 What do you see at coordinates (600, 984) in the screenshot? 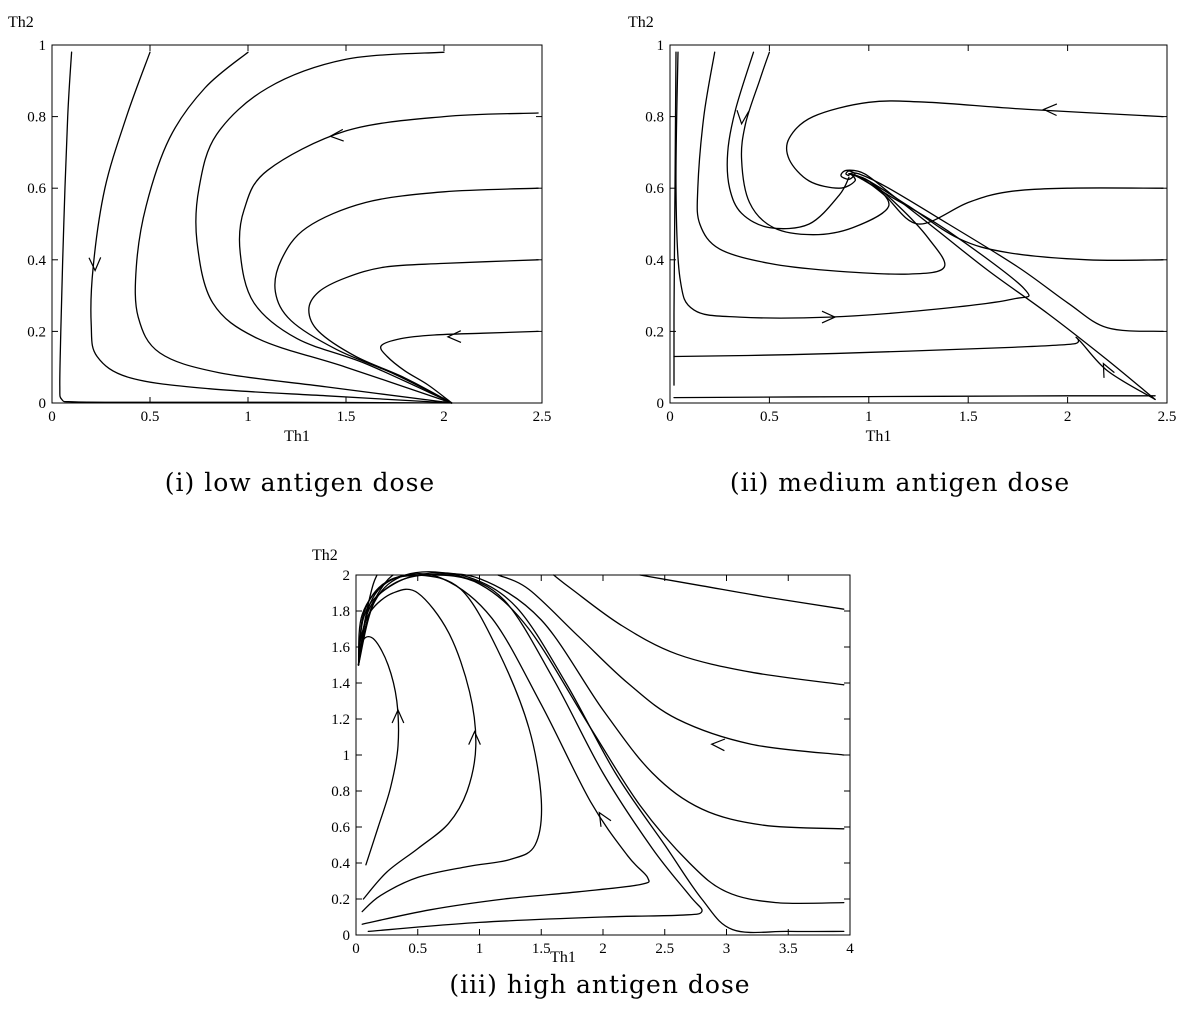
I see `caption-high-dose: (iii) high antigen dose` at bounding box center [600, 984].